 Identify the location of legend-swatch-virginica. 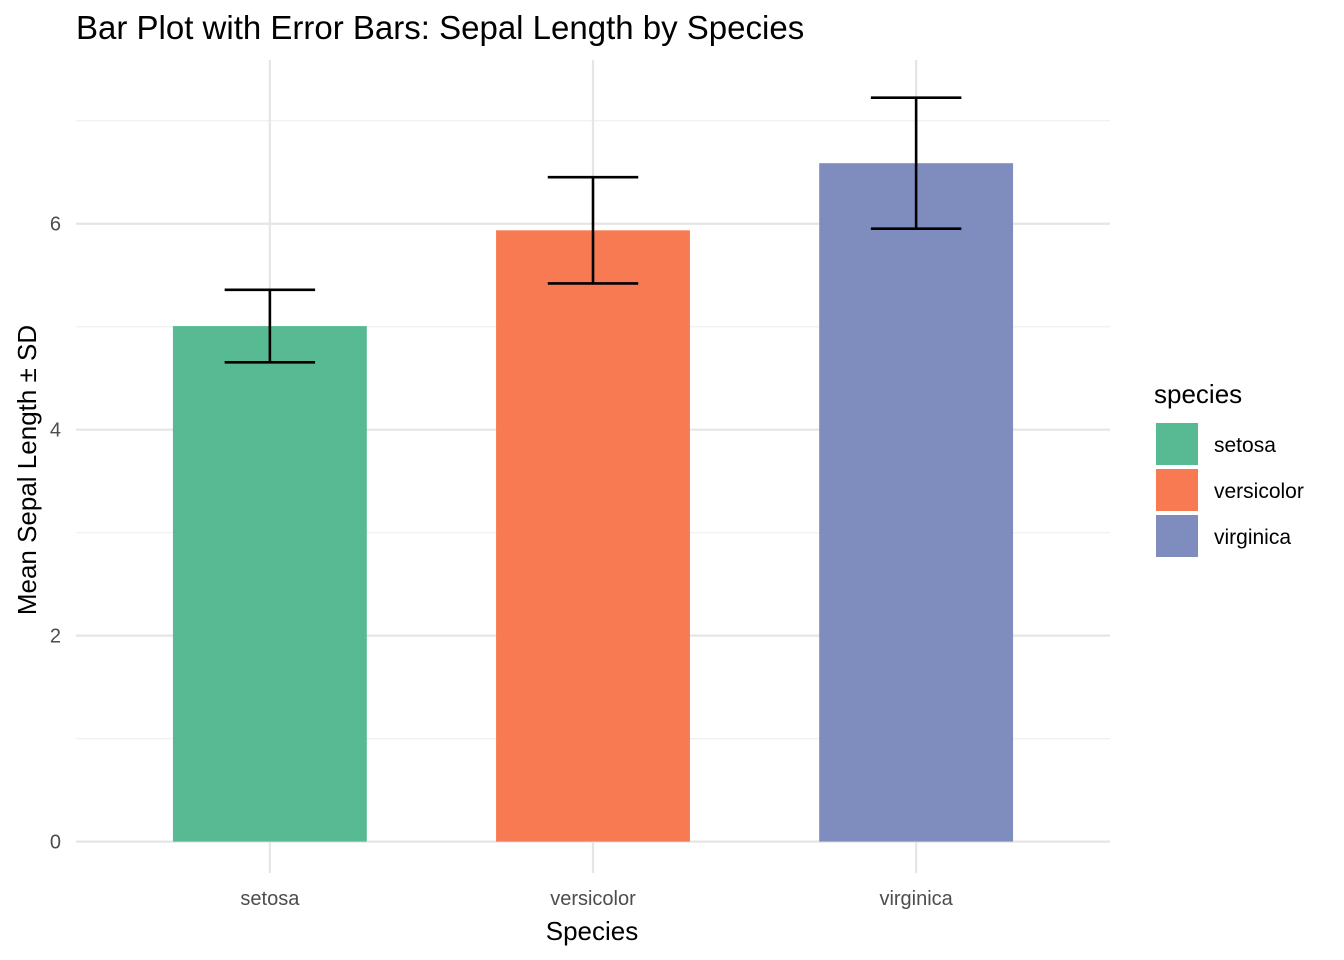
(1177, 536).